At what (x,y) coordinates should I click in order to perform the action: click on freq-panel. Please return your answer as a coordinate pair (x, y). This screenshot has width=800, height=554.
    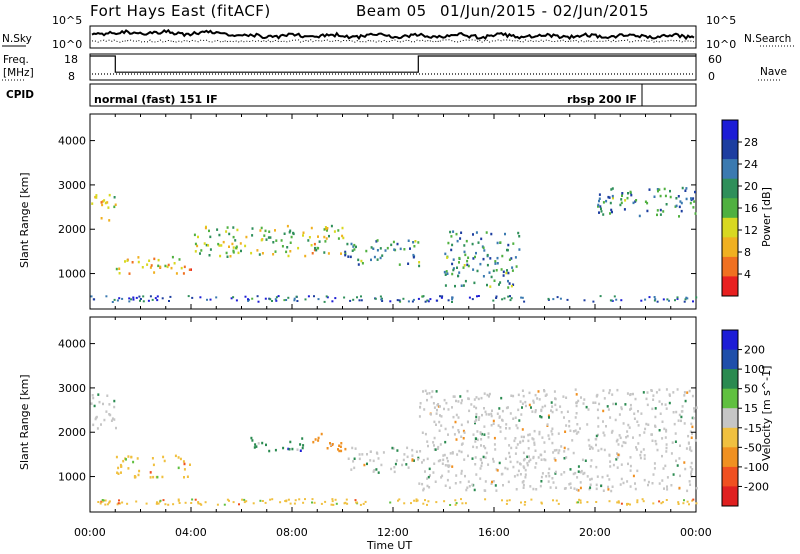
    Looking at the image, I should click on (393, 67).